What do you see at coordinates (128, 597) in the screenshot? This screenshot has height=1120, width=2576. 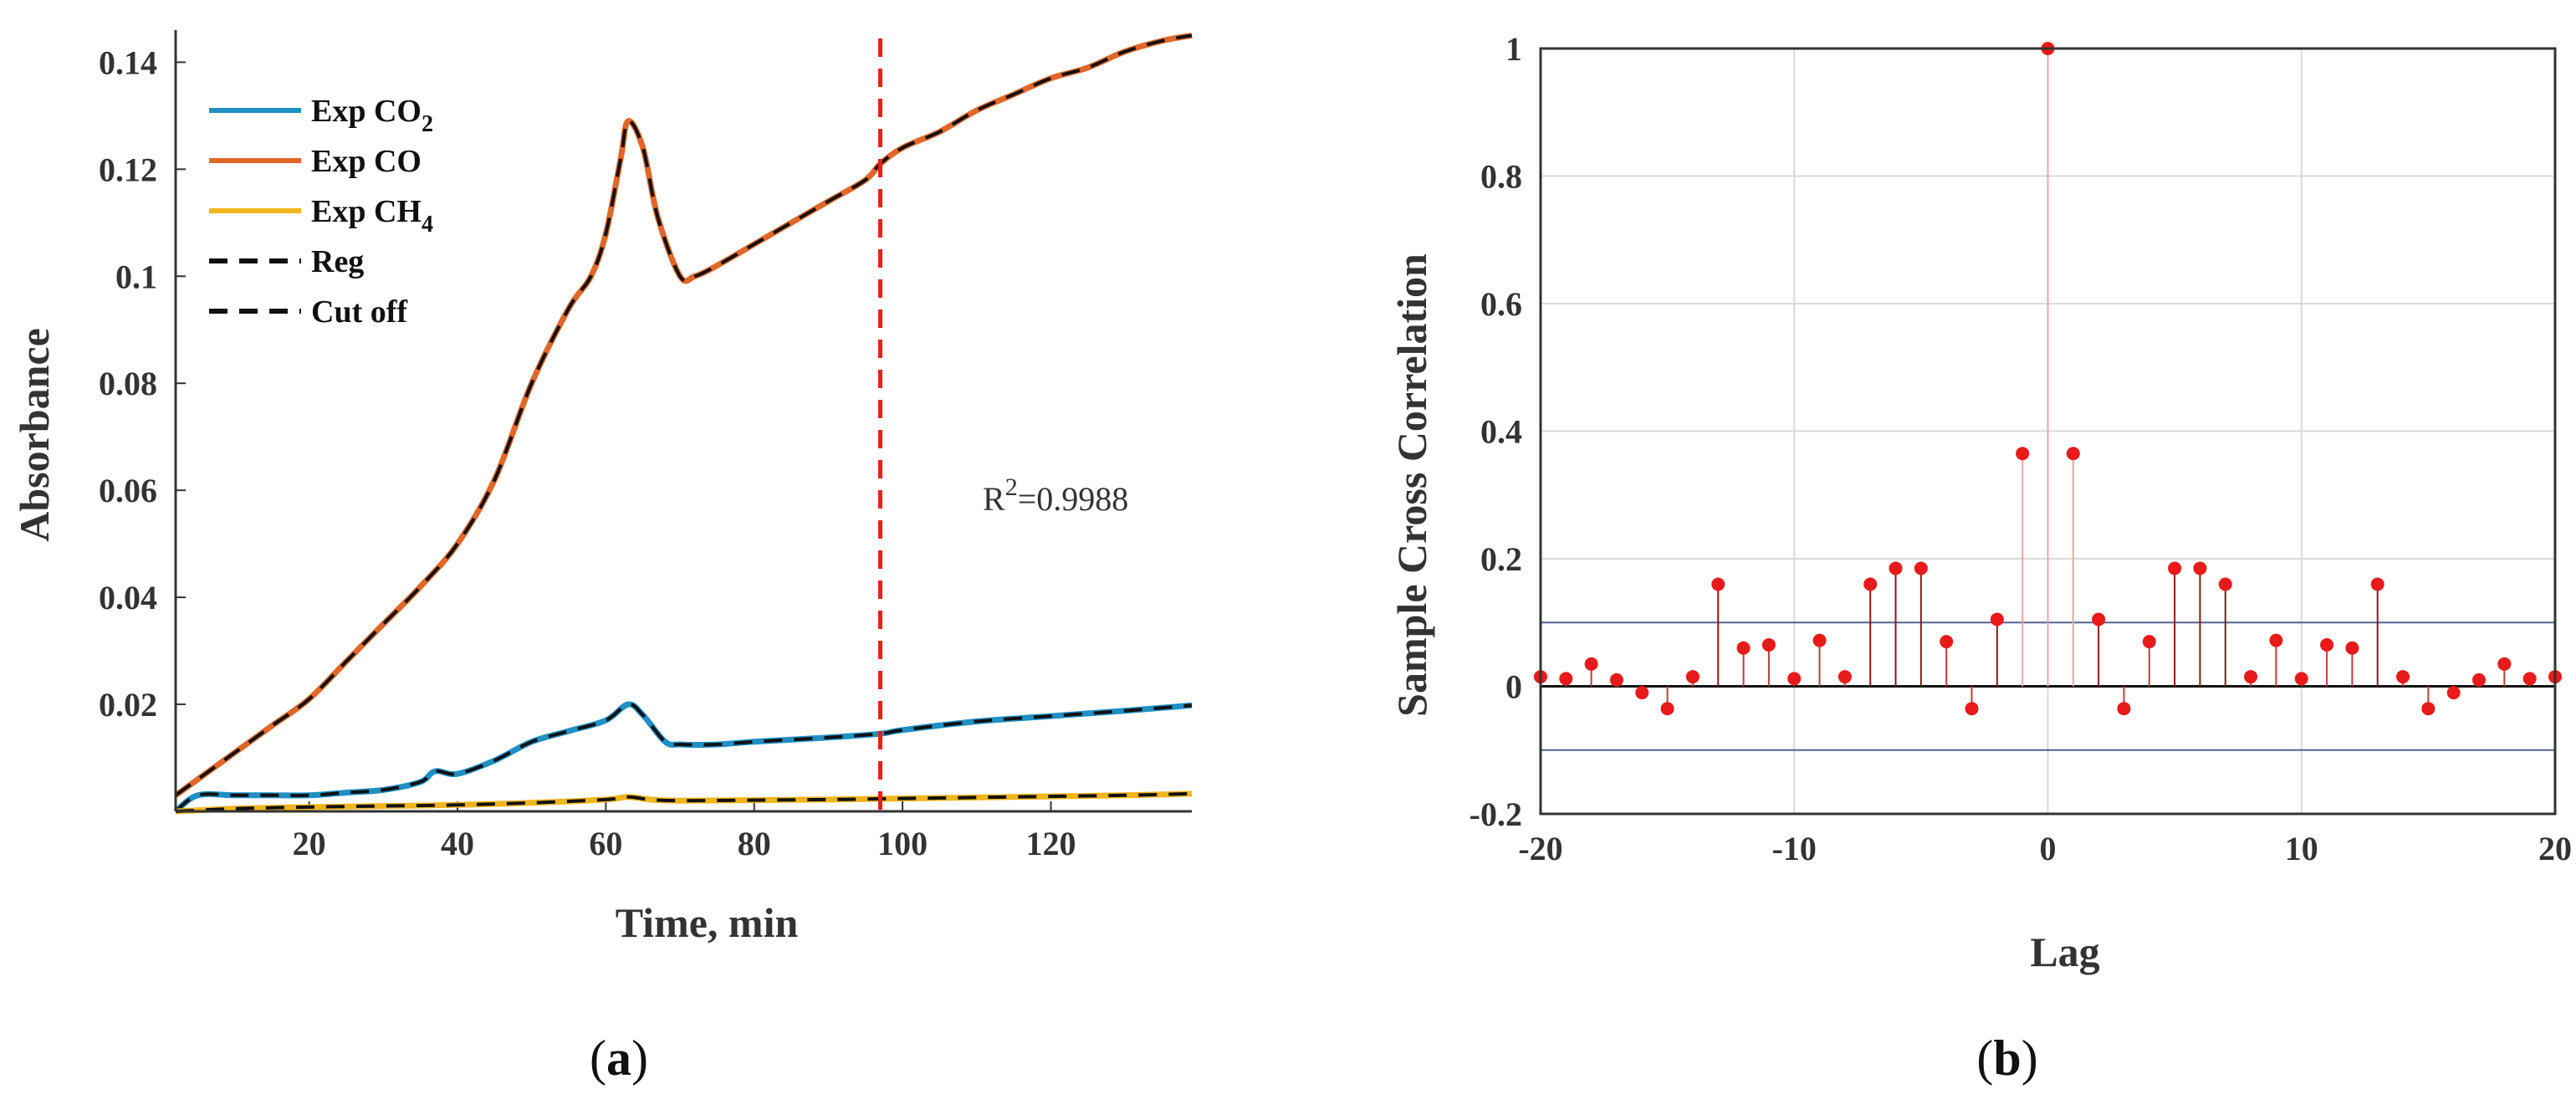 I see `panel-a-y-tick-label: 0.04` at bounding box center [128, 597].